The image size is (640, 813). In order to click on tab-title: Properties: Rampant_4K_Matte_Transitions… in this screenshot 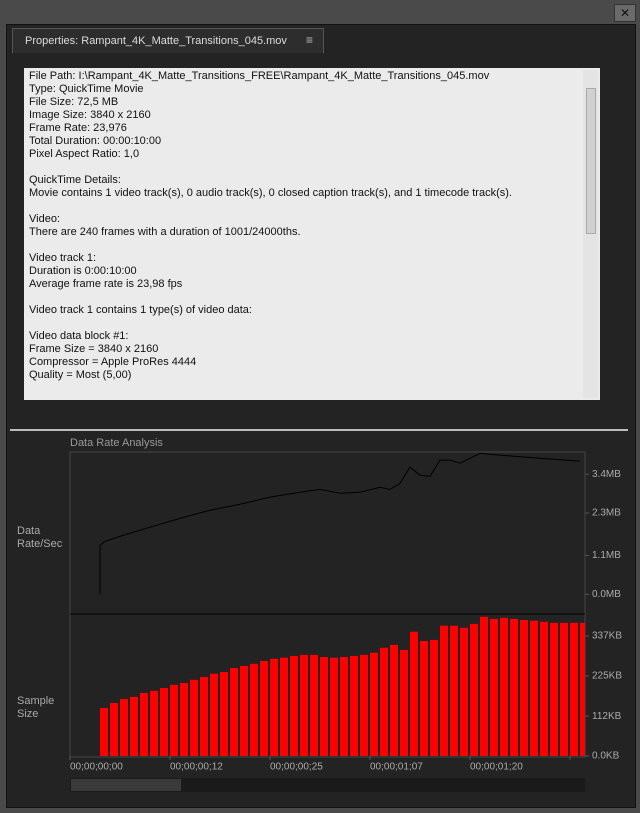, I will do `click(156, 41)`.